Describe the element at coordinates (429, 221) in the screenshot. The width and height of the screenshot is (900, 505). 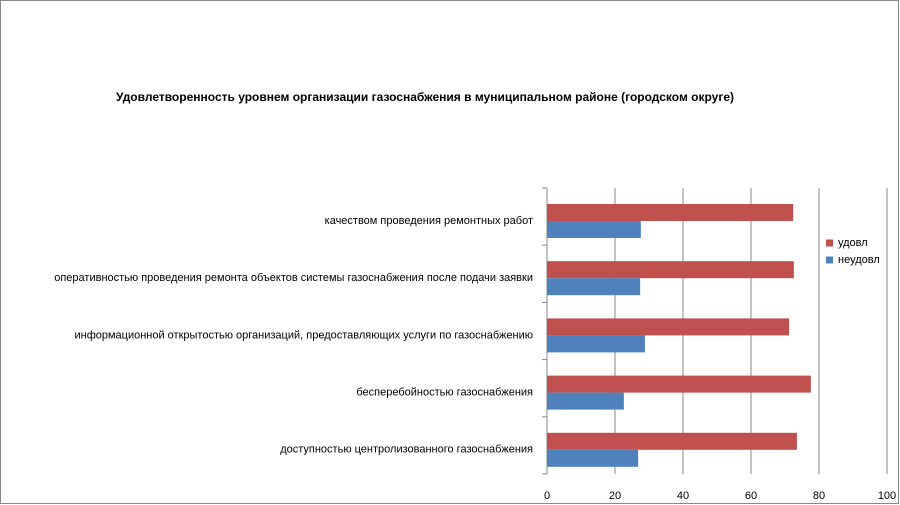
I see `y-tick-label: качеством проведения ремонтных работ` at that location.